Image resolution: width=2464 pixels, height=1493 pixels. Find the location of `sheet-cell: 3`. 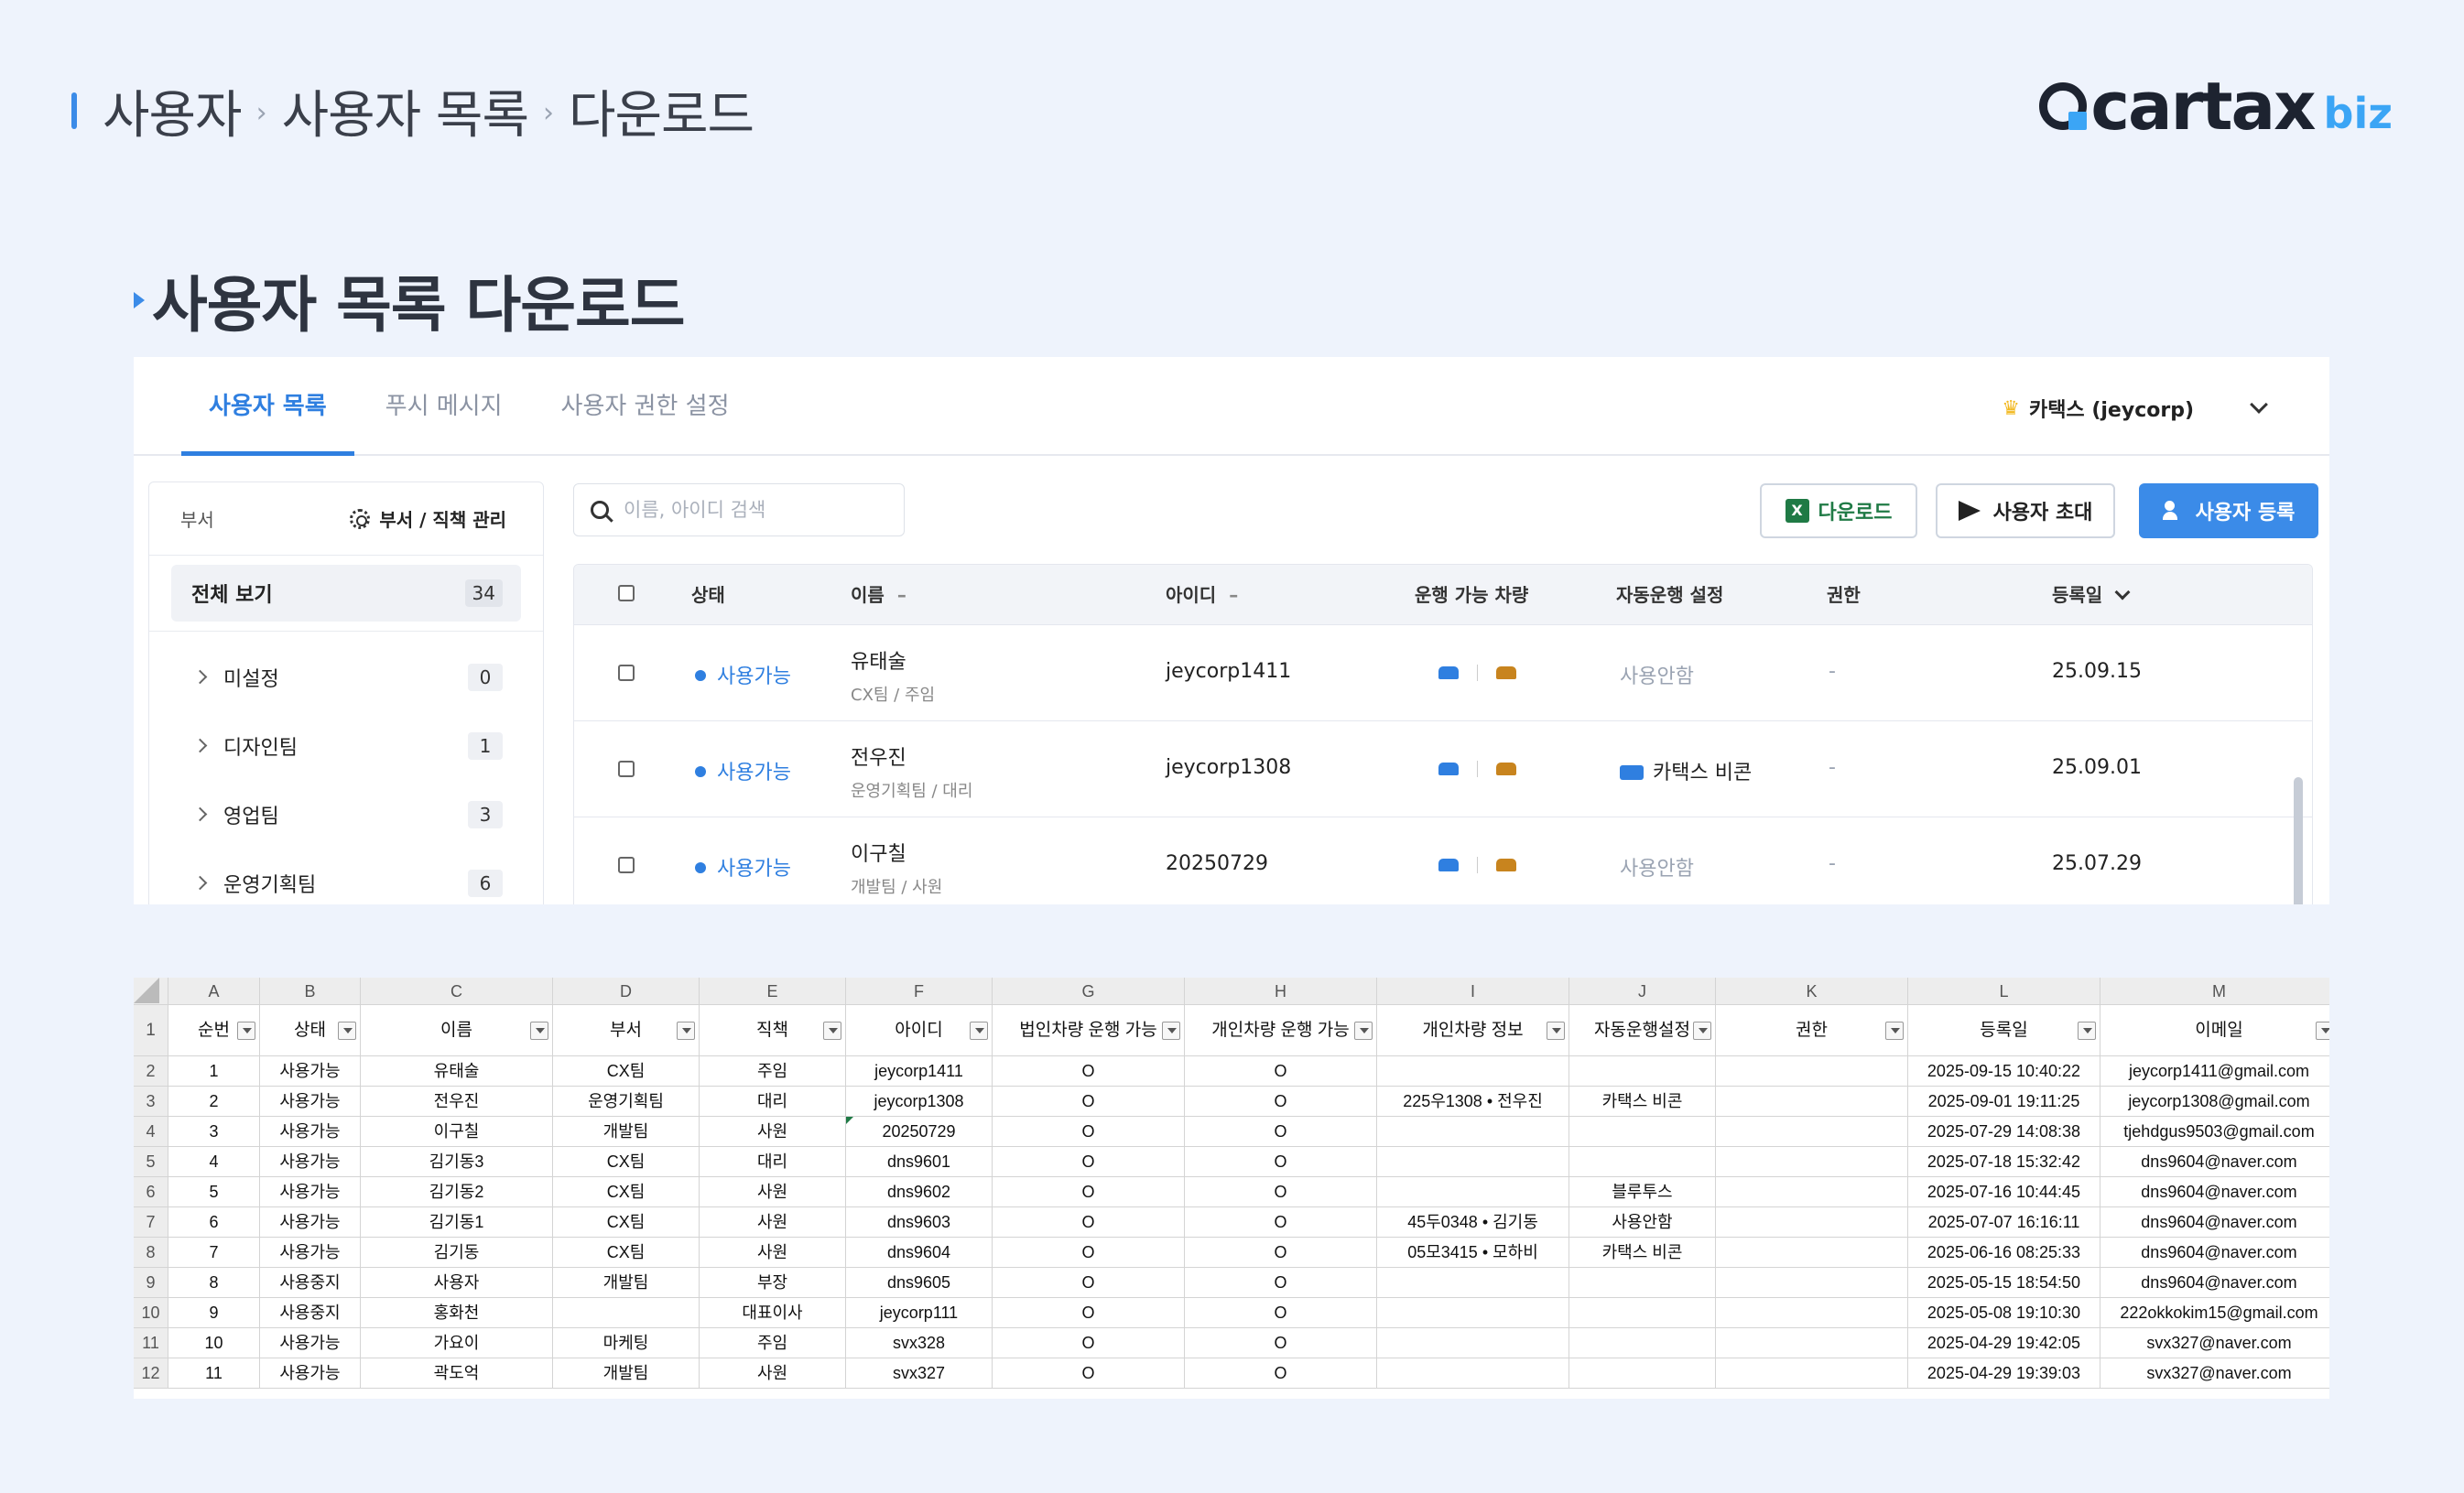

sheet-cell: 3 is located at coordinates (214, 1132).